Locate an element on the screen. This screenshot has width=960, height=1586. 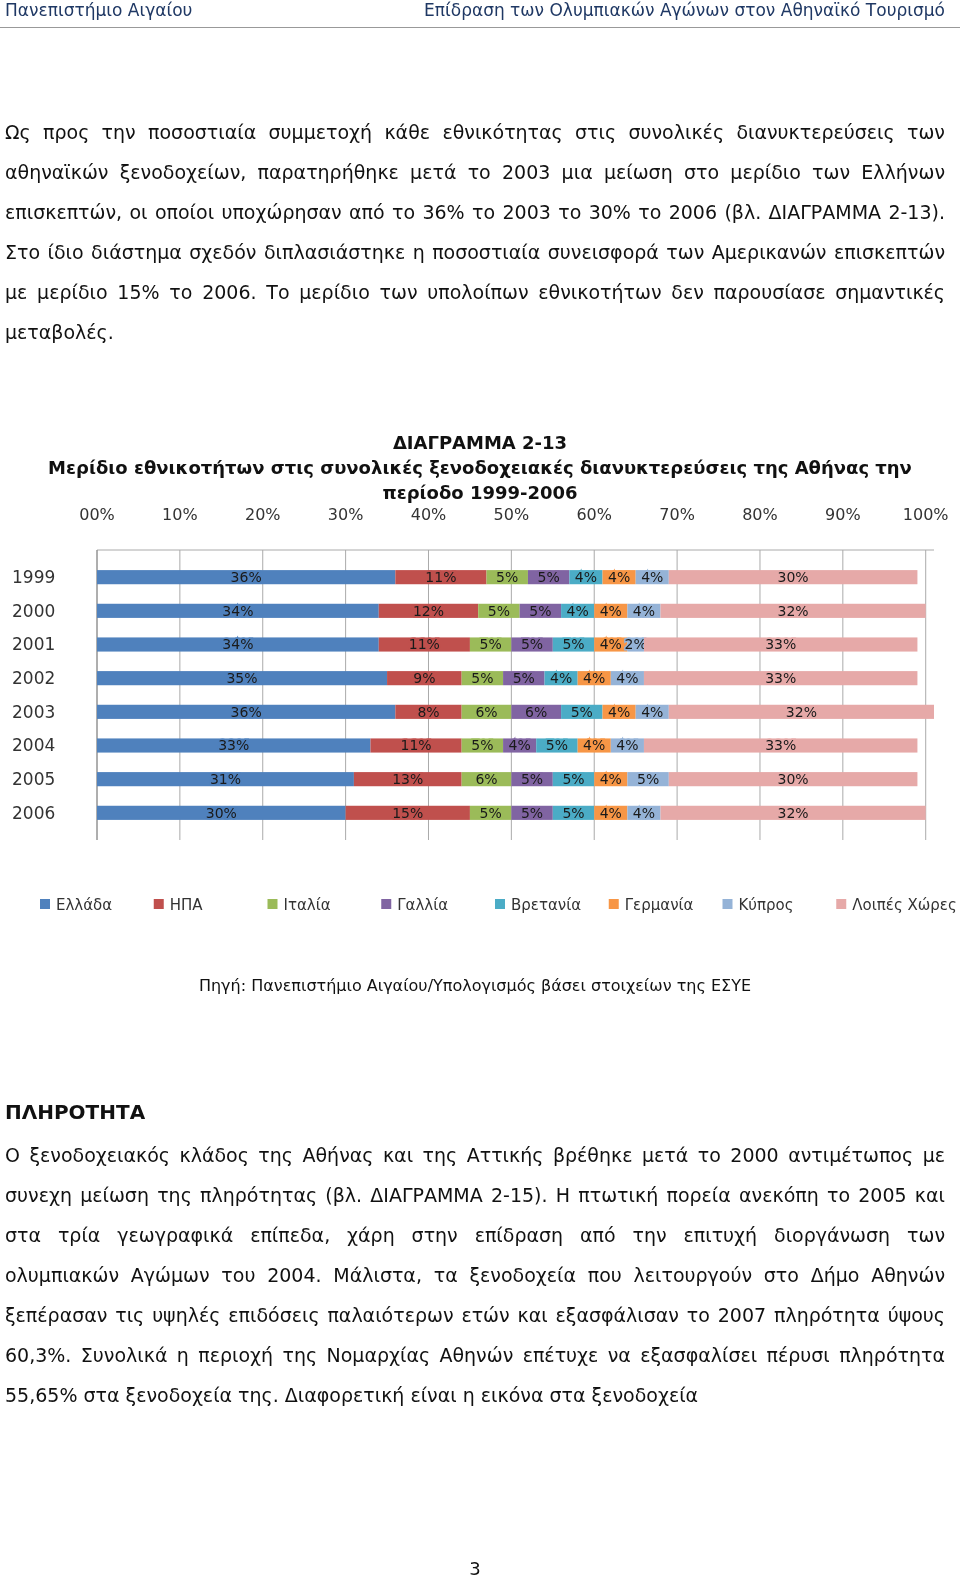
chart-subtitle: Μερίδιο εθνικοτήτων στις συνολικές ξενοδοχειακές διανυκτερεύσεις της Αθήνας την περίοδο 1999-2006 is located at coordinates (480, 480).